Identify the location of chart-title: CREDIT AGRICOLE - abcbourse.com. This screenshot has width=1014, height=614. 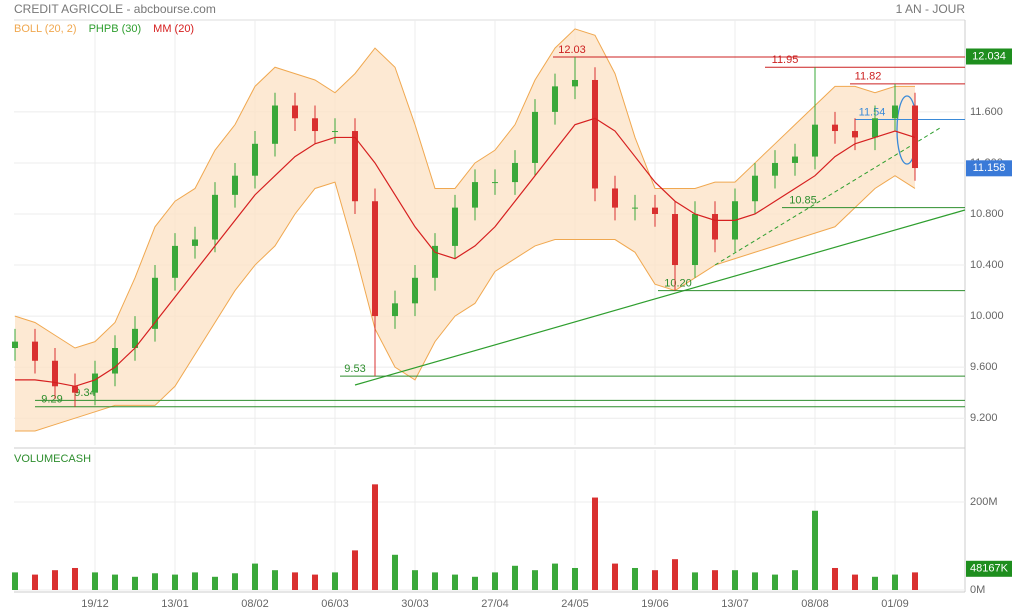
(115, 9).